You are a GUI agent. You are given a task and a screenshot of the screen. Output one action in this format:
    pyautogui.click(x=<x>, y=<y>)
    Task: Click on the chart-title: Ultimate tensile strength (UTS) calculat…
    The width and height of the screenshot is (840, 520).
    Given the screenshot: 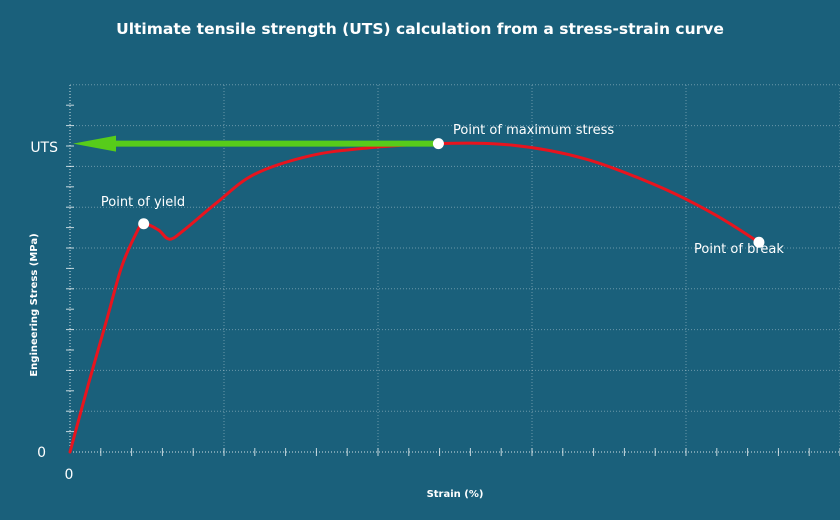 What is the action you would take?
    pyautogui.click(x=420, y=29)
    